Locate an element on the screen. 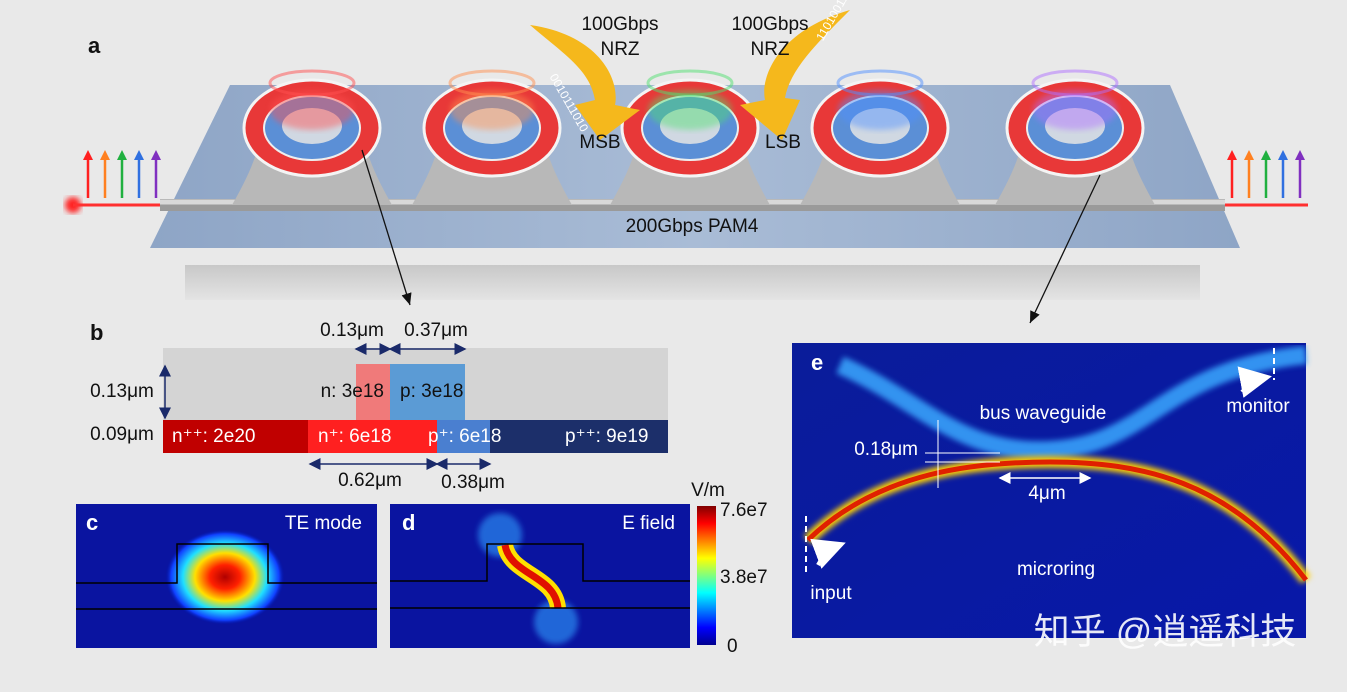 The image size is (1347, 692). pp-region is located at coordinates (463, 436).